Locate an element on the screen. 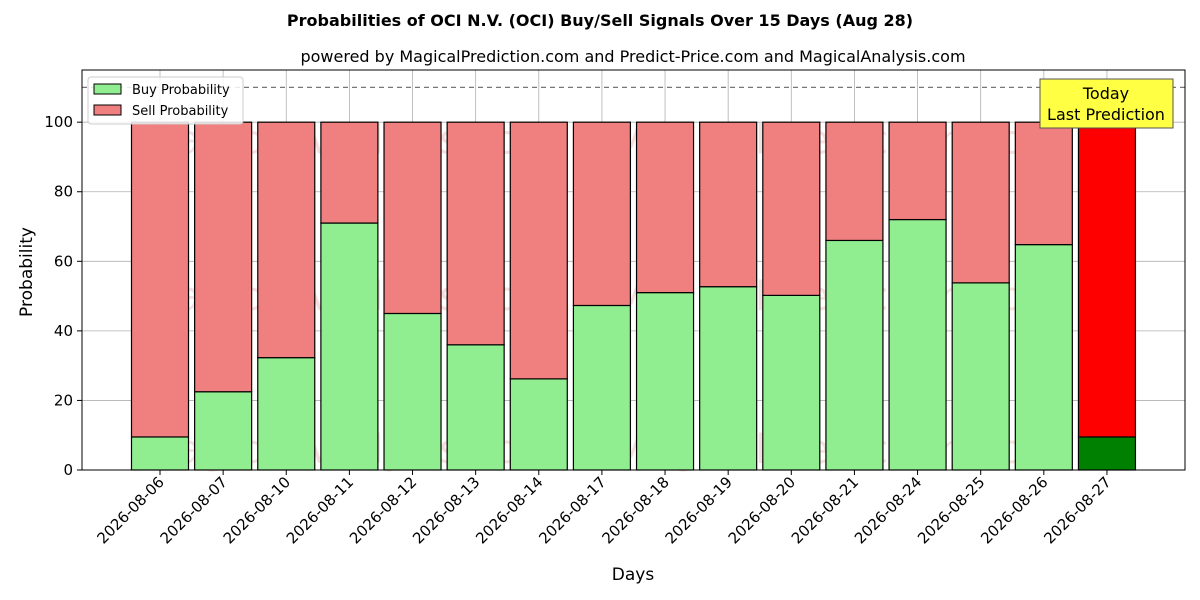 The height and width of the screenshot is (600, 1200). x-axis-label: Days is located at coordinates (633, 575).